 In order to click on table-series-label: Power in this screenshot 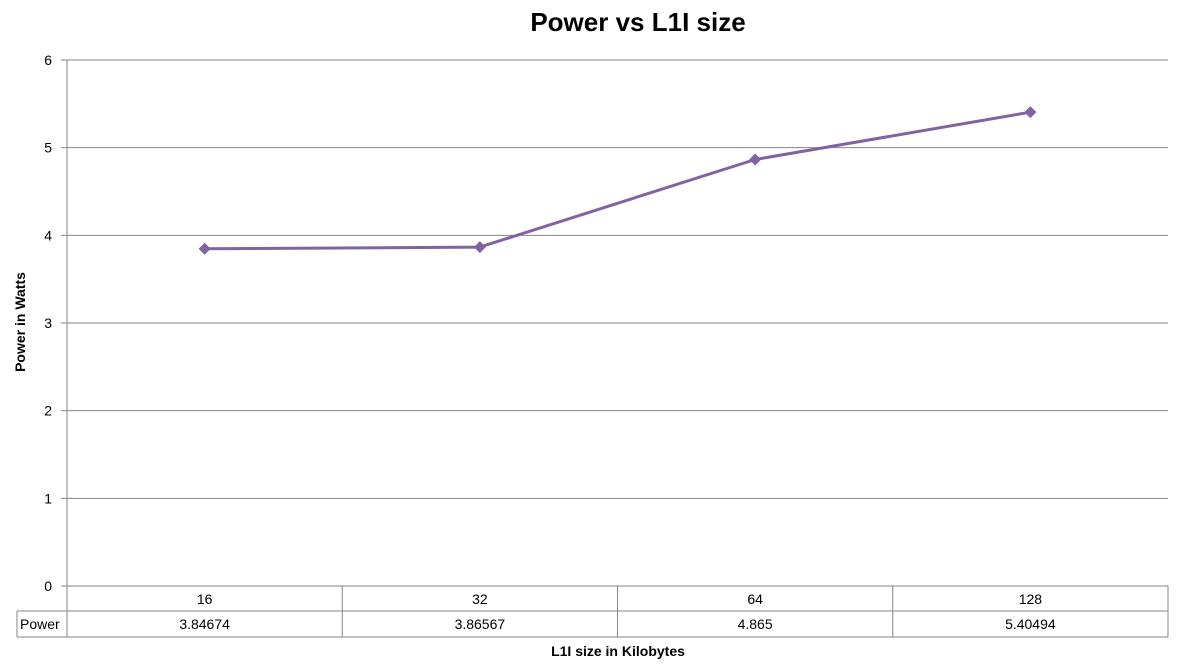, I will do `click(40, 624)`.